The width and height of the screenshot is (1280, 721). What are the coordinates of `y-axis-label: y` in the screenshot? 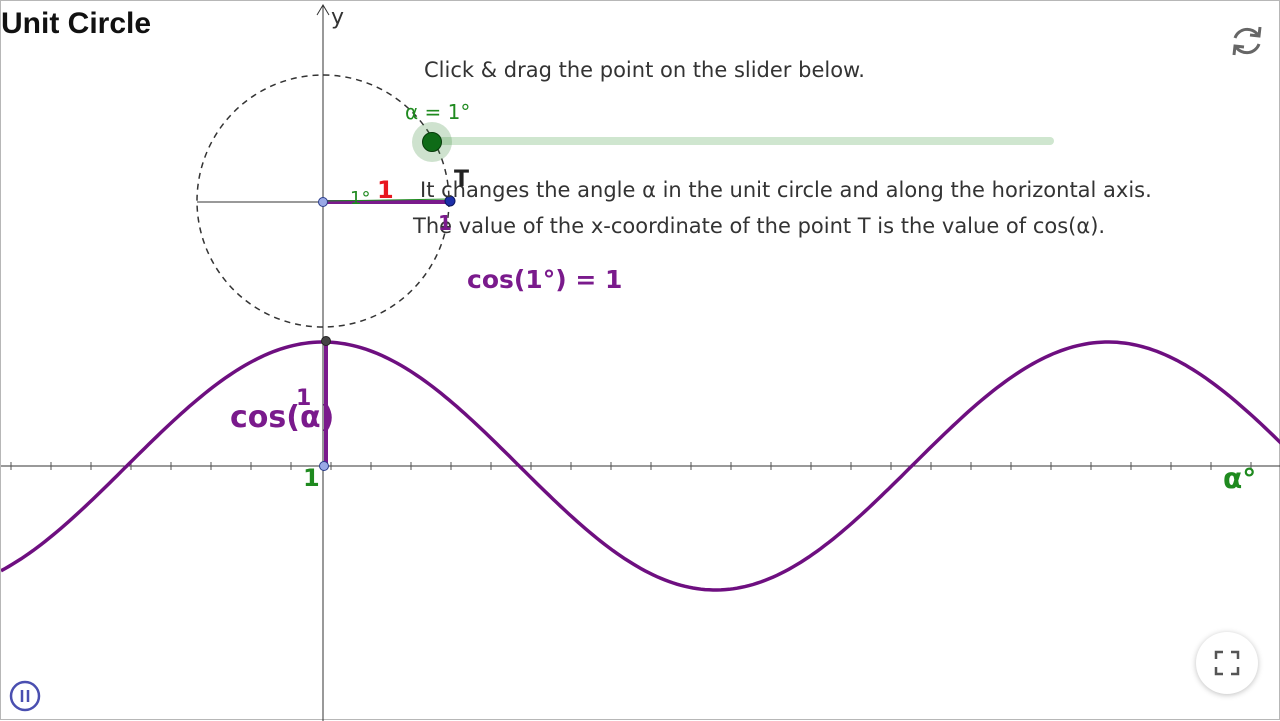 It's located at (338, 17).